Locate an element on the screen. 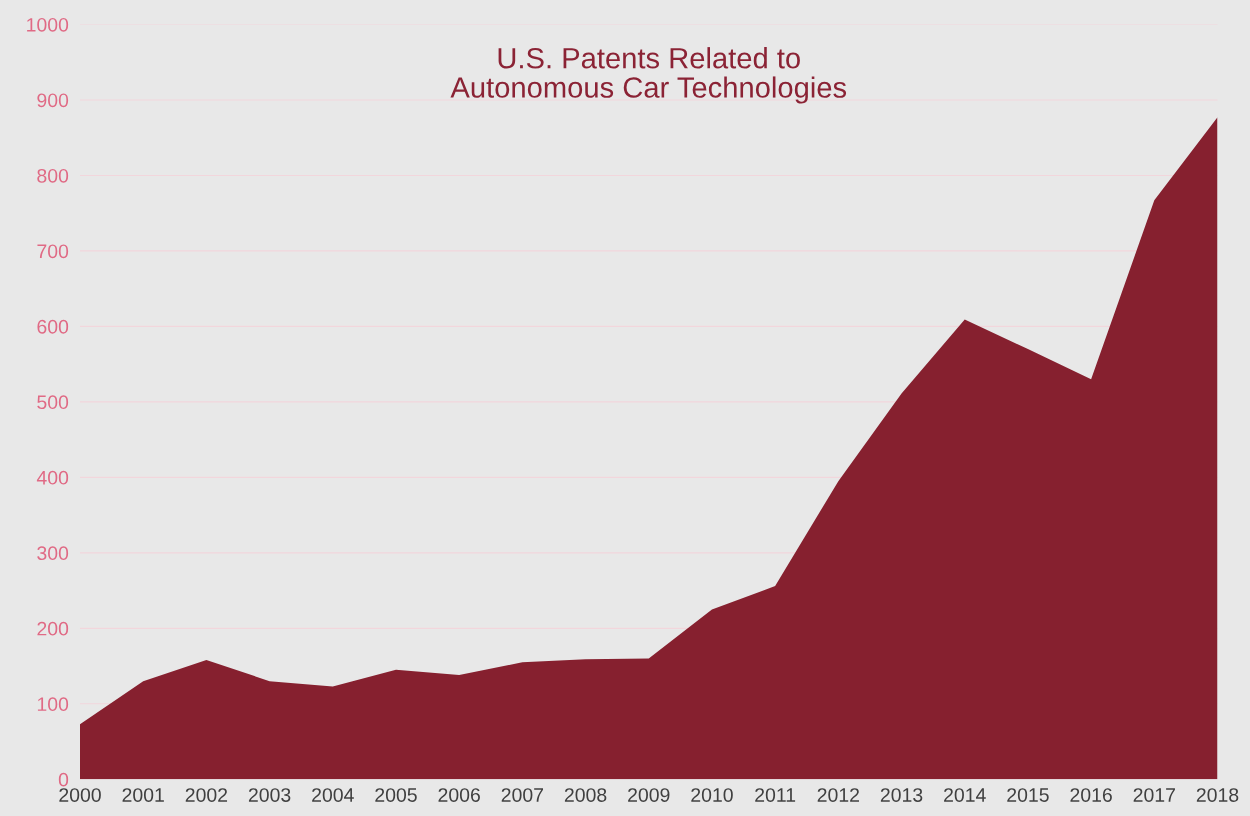 The height and width of the screenshot is (816, 1250). x-tick-label: 2001 is located at coordinates (143, 795).